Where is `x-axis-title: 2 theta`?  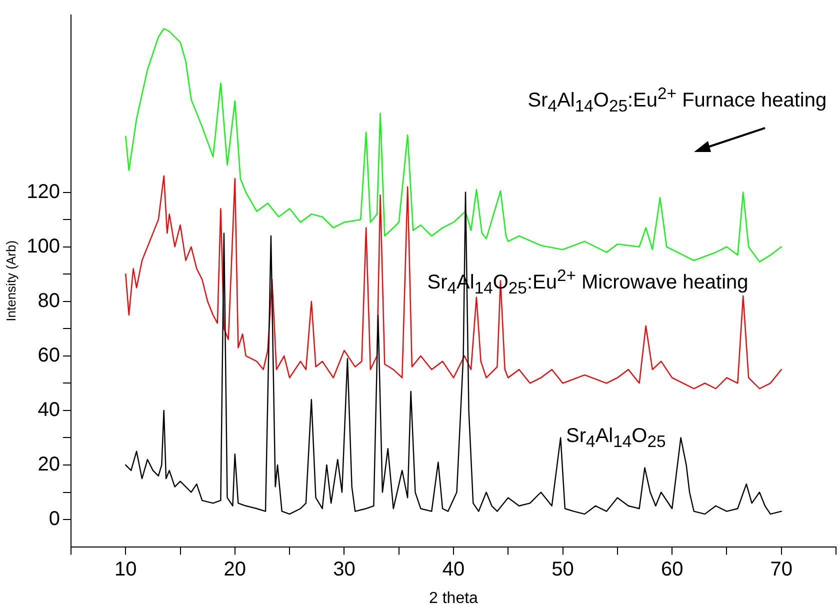
x-axis-title: 2 theta is located at coordinates (453, 598).